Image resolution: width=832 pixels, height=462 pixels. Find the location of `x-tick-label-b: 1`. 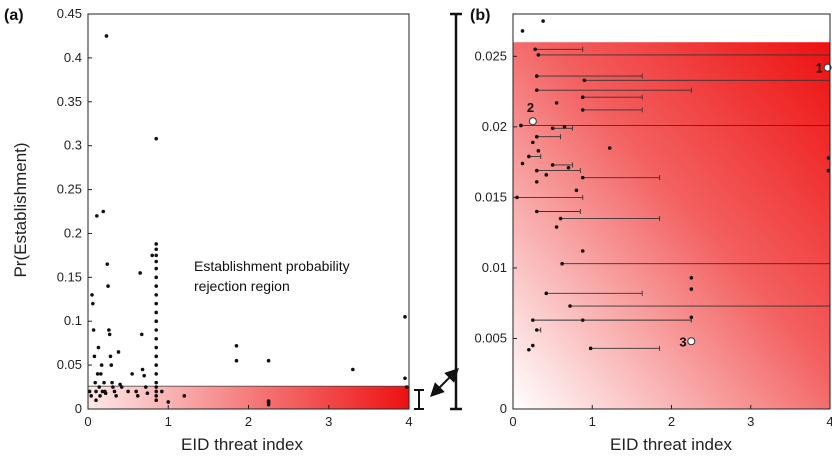

x-tick-label-b: 1 is located at coordinates (592, 421).